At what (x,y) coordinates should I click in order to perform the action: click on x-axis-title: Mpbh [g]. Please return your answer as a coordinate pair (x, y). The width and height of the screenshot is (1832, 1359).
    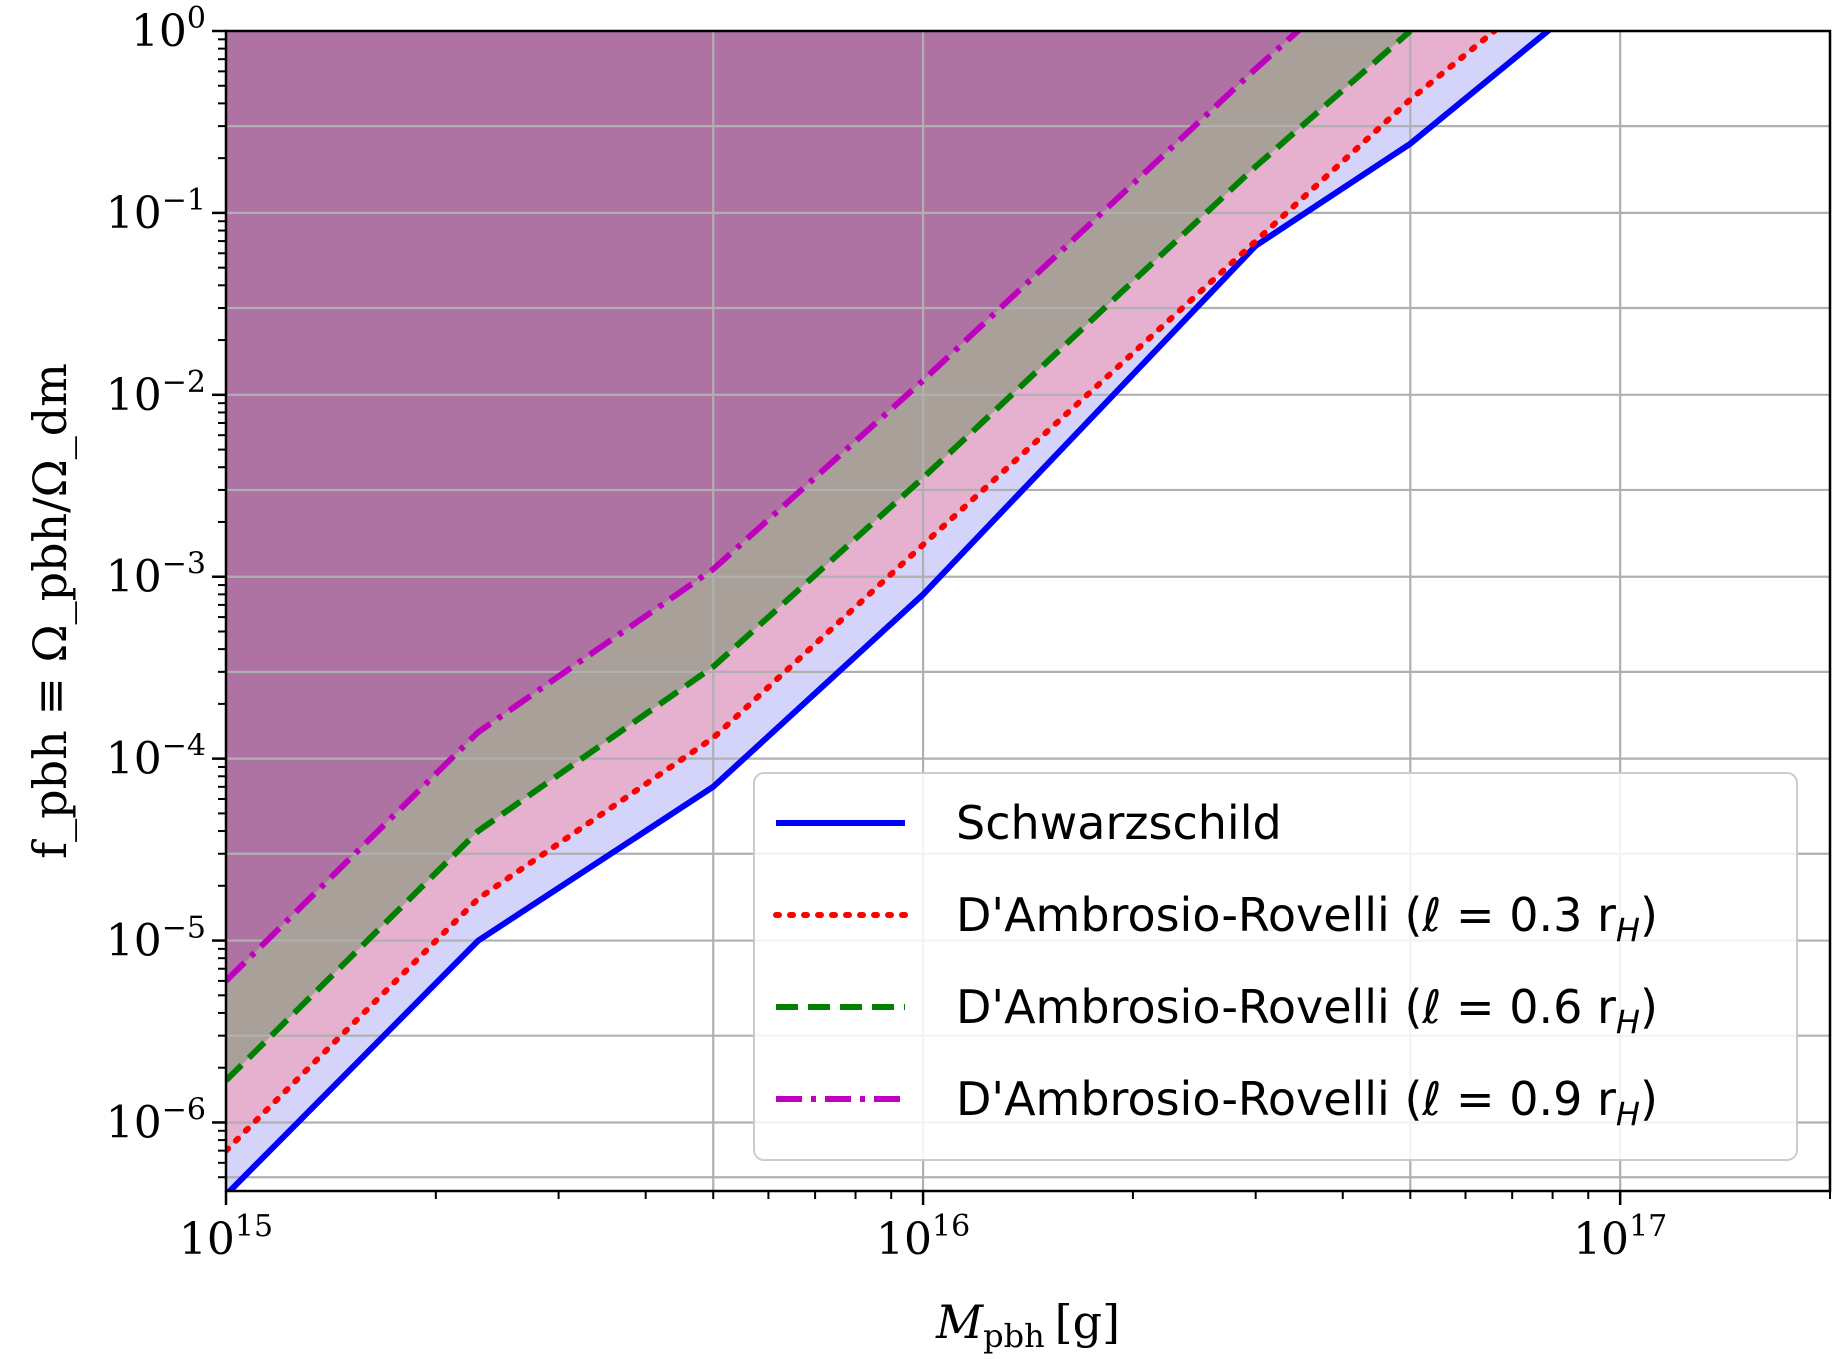
    Looking at the image, I should click on (1027, 1325).